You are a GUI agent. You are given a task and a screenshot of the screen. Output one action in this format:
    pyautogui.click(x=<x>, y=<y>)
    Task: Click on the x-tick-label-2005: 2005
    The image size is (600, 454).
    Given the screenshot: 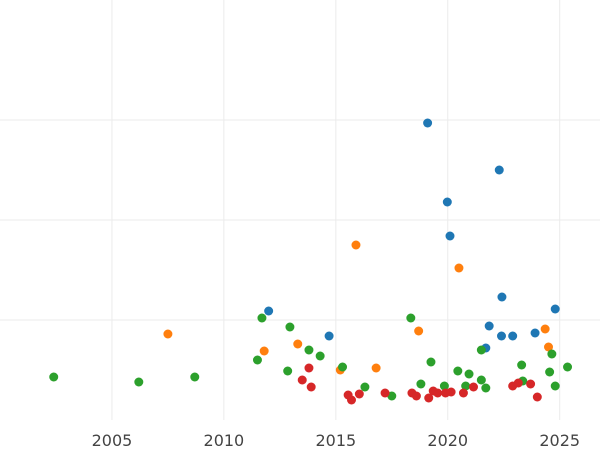 What is the action you would take?
    pyautogui.click(x=112, y=440)
    